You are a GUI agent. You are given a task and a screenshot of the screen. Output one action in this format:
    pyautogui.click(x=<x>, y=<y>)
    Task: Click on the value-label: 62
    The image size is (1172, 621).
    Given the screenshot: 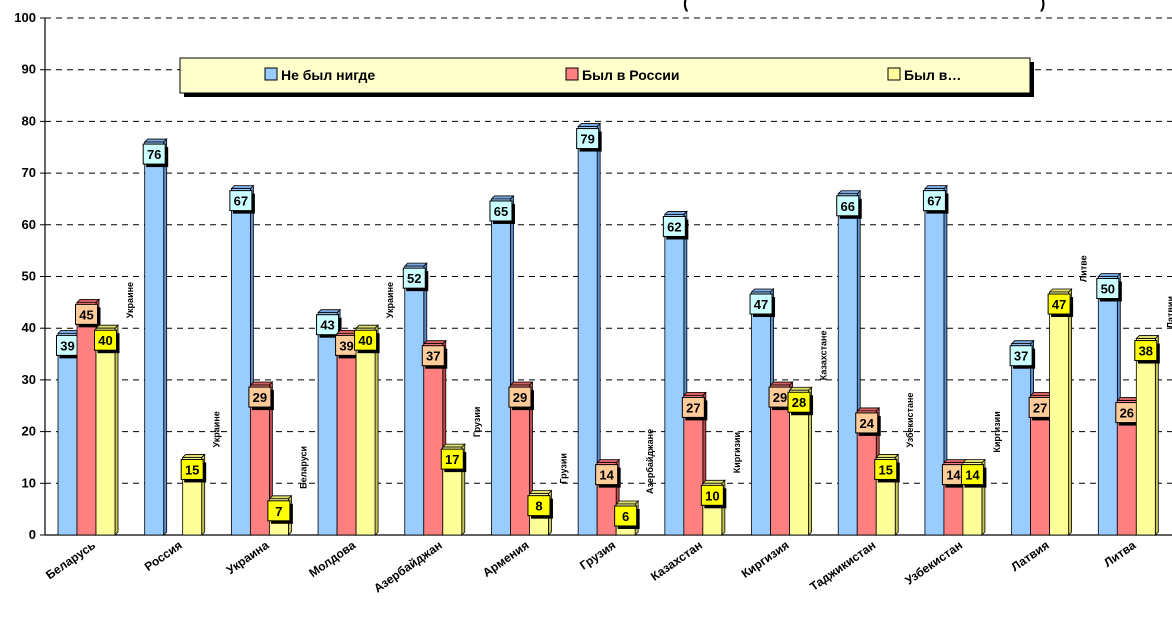 What is the action you would take?
    pyautogui.click(x=674, y=226)
    